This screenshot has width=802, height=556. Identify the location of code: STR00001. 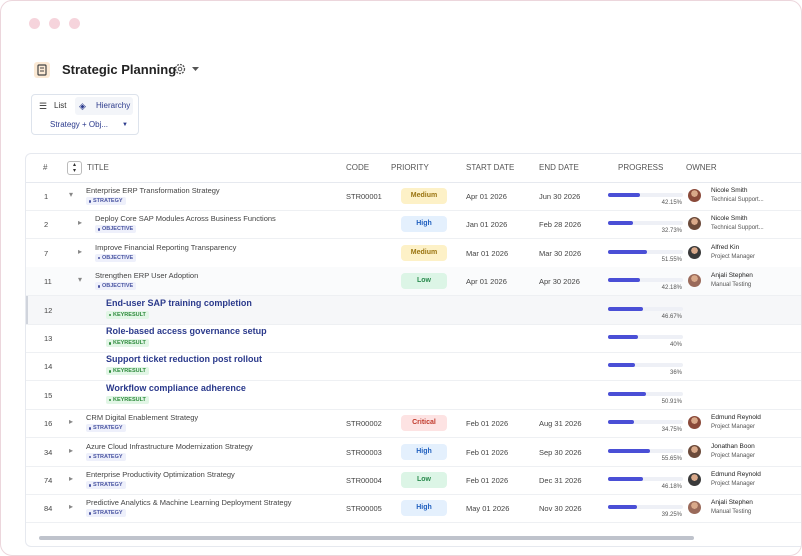
(364, 196).